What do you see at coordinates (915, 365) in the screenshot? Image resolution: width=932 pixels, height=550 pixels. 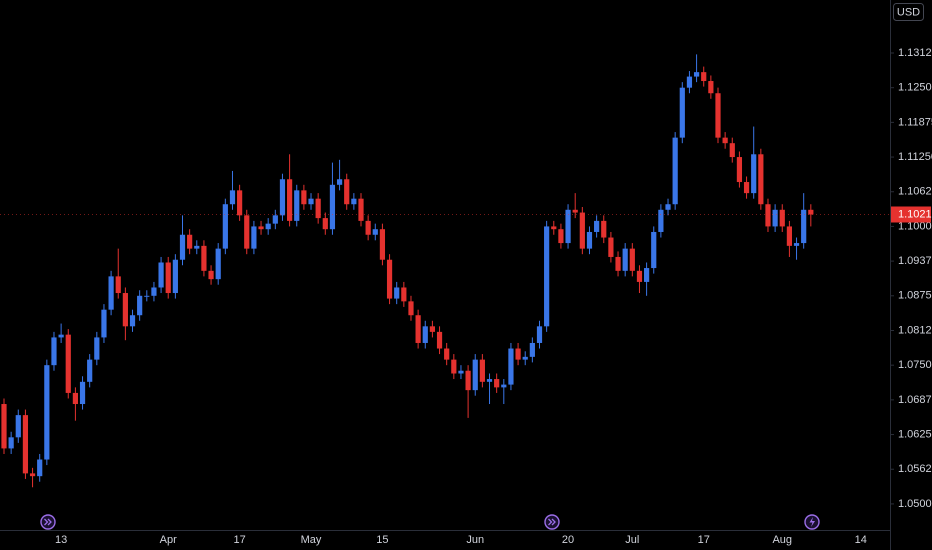 I see `y-tick-label: 1.07500` at bounding box center [915, 365].